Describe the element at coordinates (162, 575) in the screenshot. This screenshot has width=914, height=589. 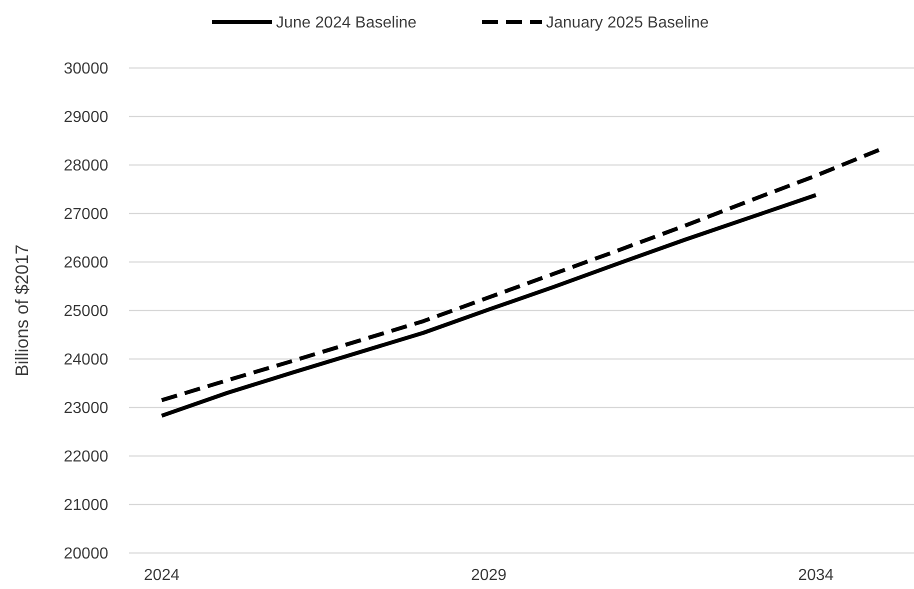
I see `x-tick-label: 2024` at that location.